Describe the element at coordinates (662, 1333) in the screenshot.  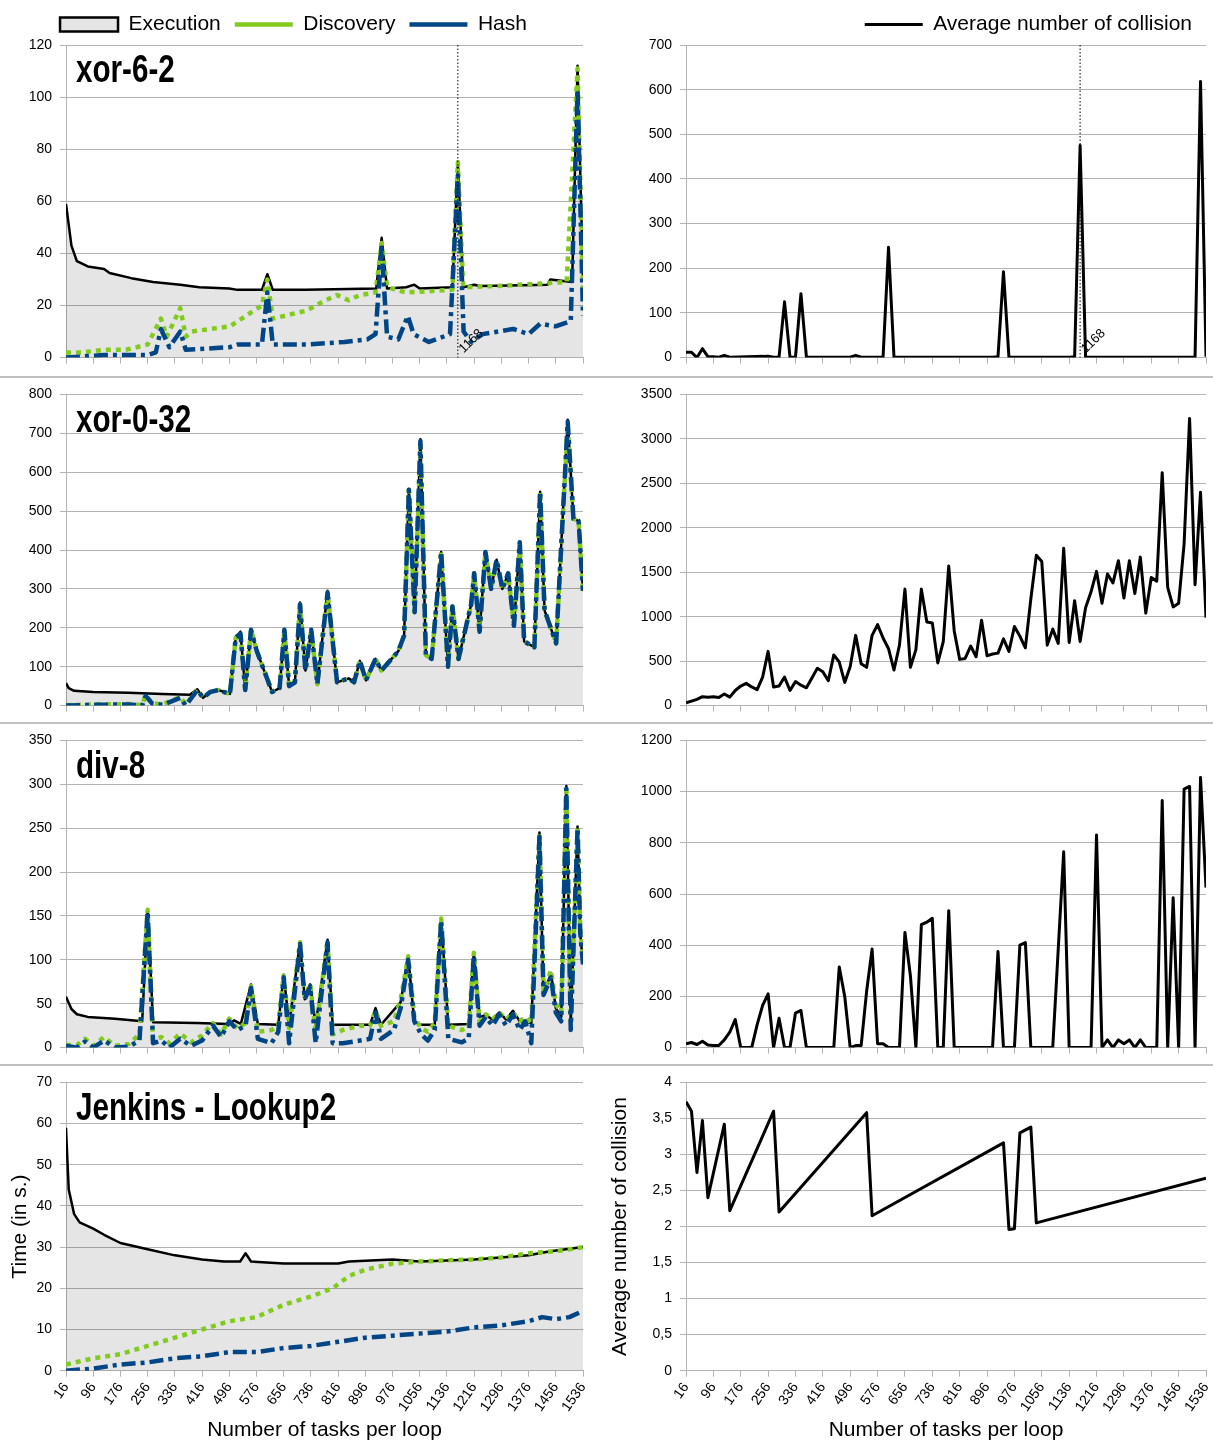
I see `y-tick-label: 0,5` at that location.